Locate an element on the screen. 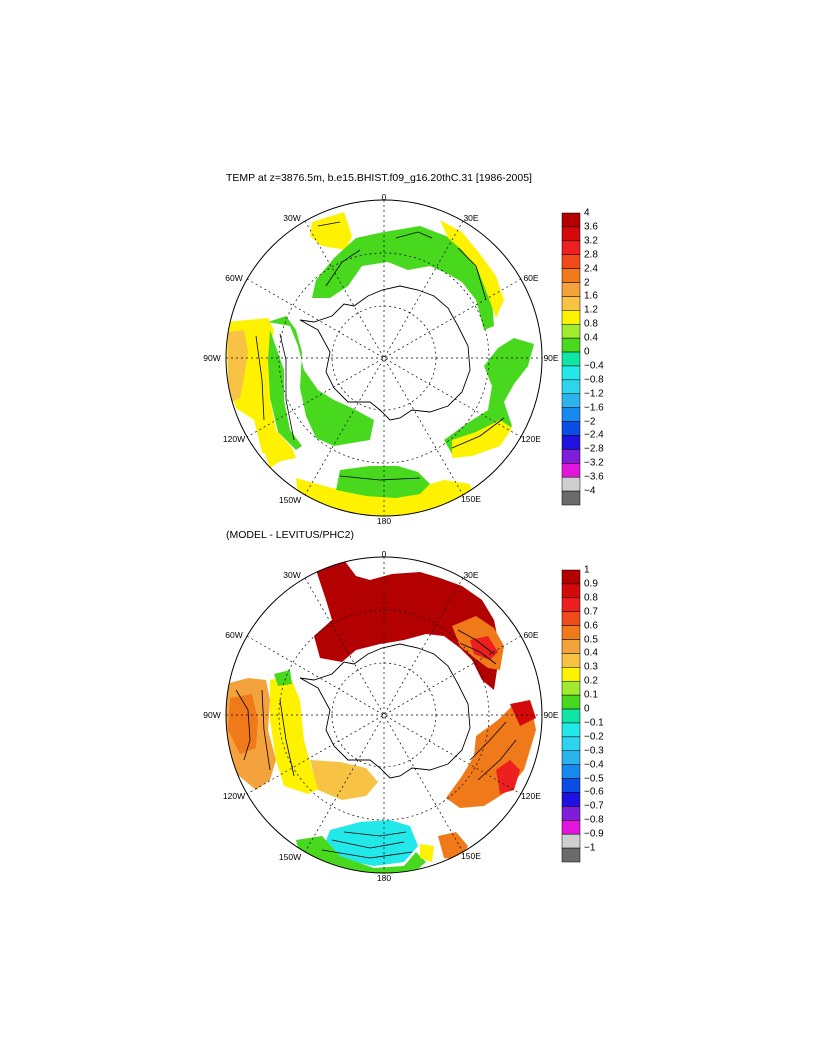 Image resolution: width=818 pixels, height=1055 pixels. field-yellow-south is located at coordinates (427, 853).